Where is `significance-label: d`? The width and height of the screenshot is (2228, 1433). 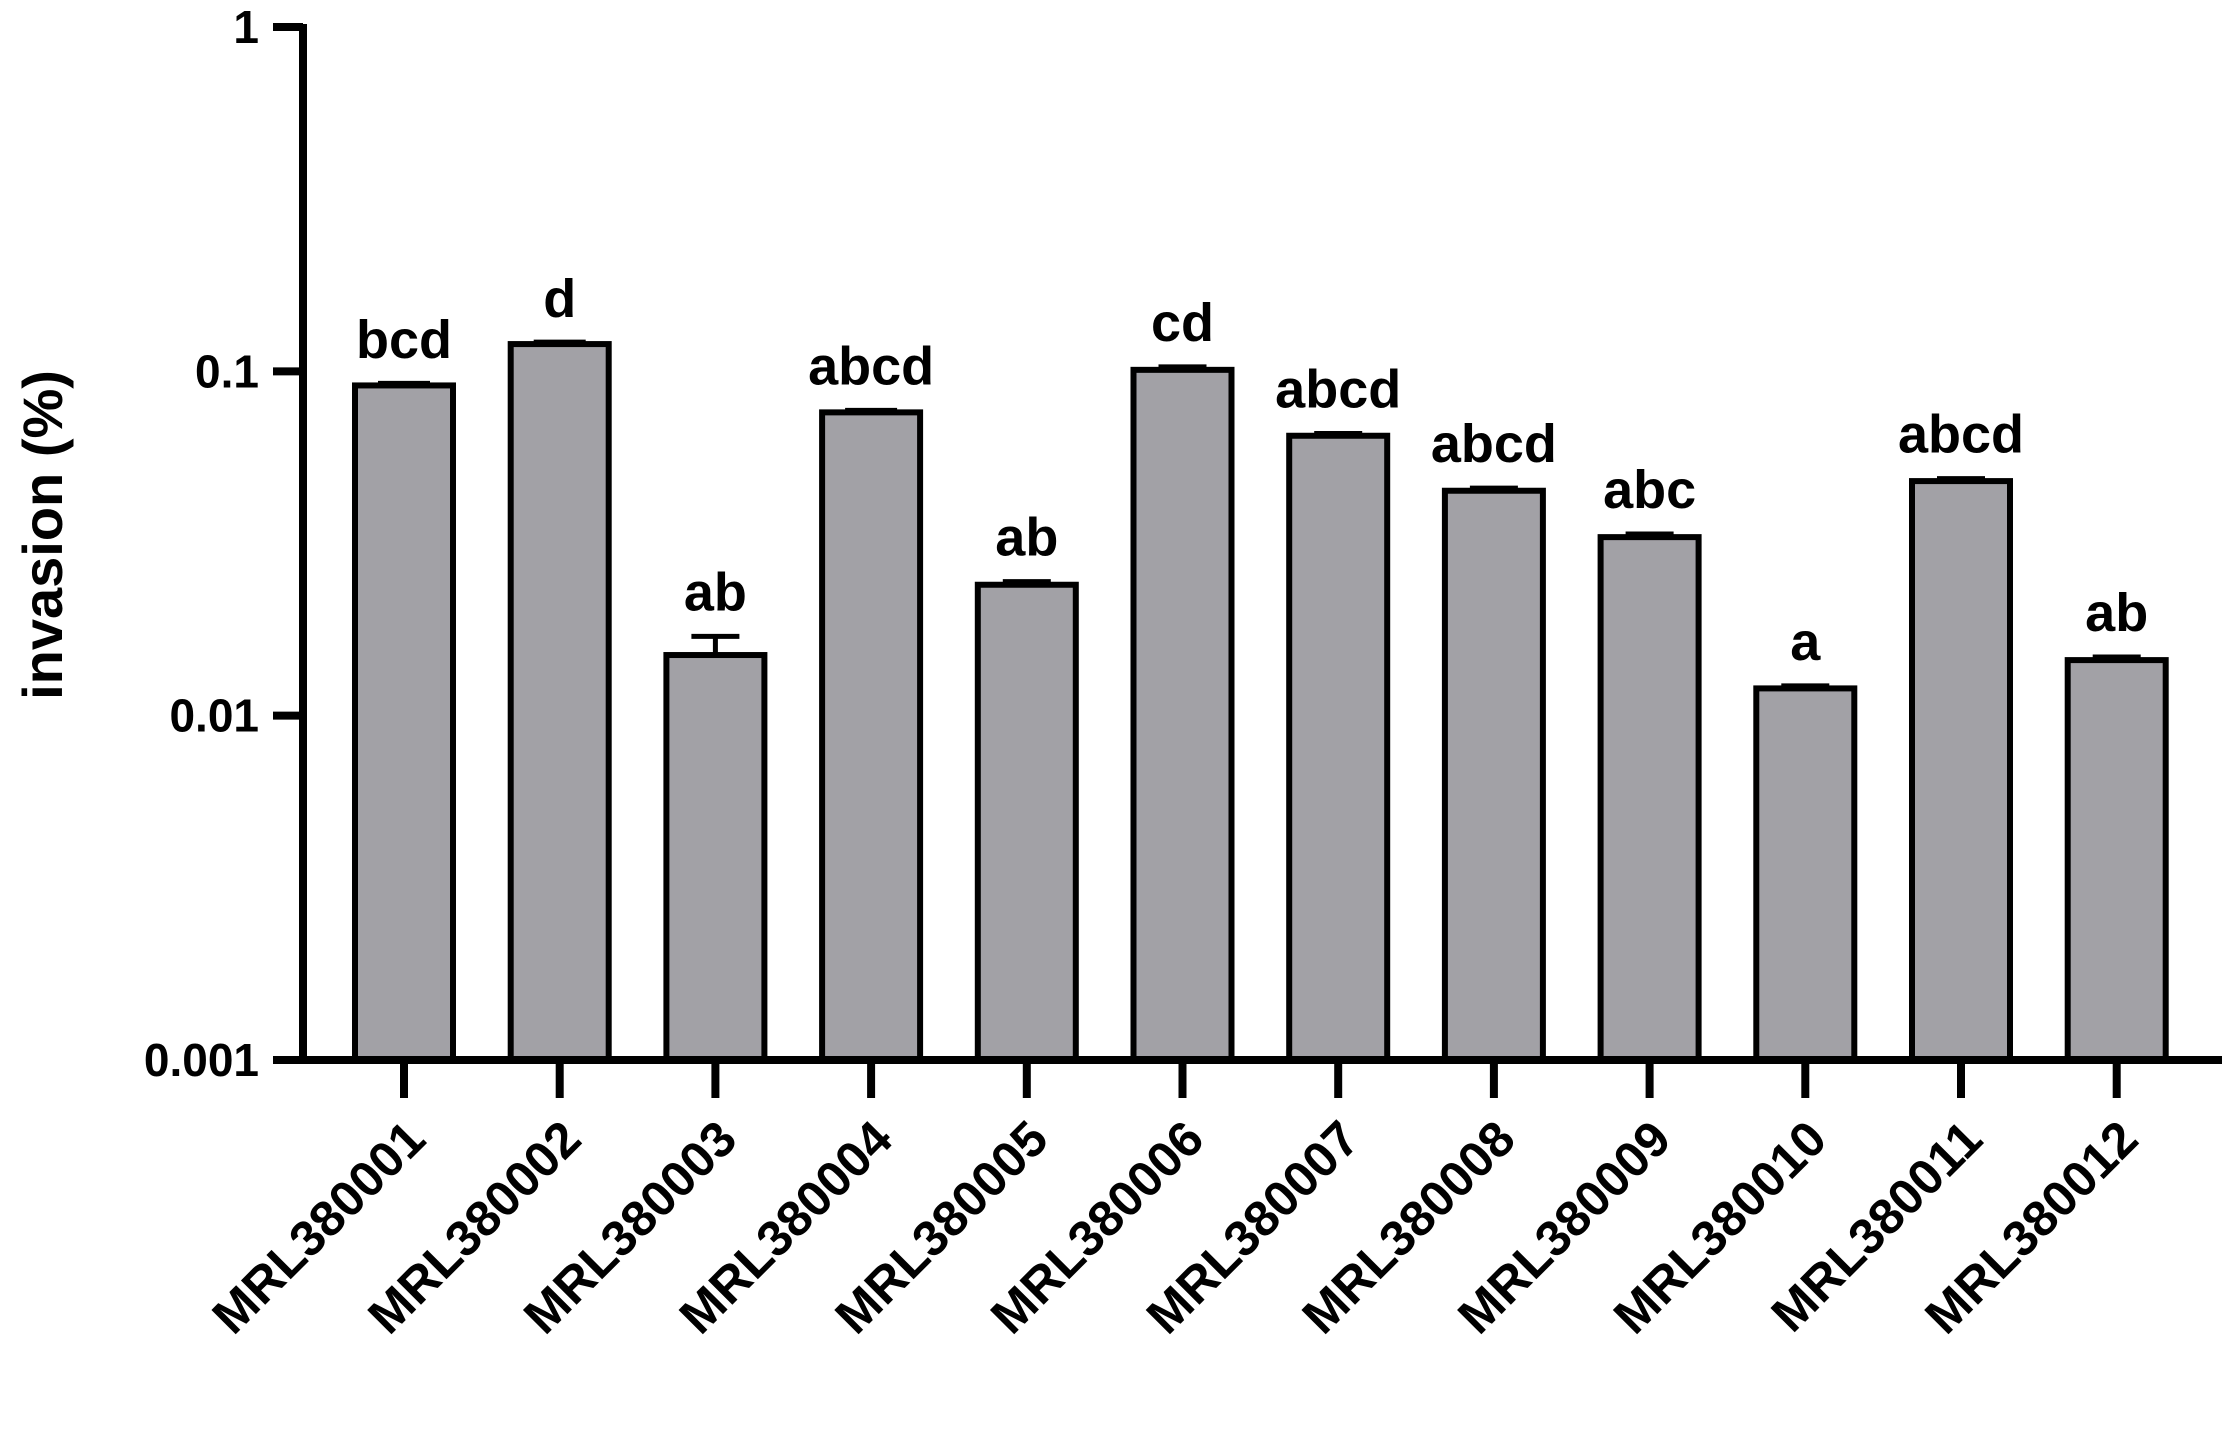
significance-label: d is located at coordinates (559, 299).